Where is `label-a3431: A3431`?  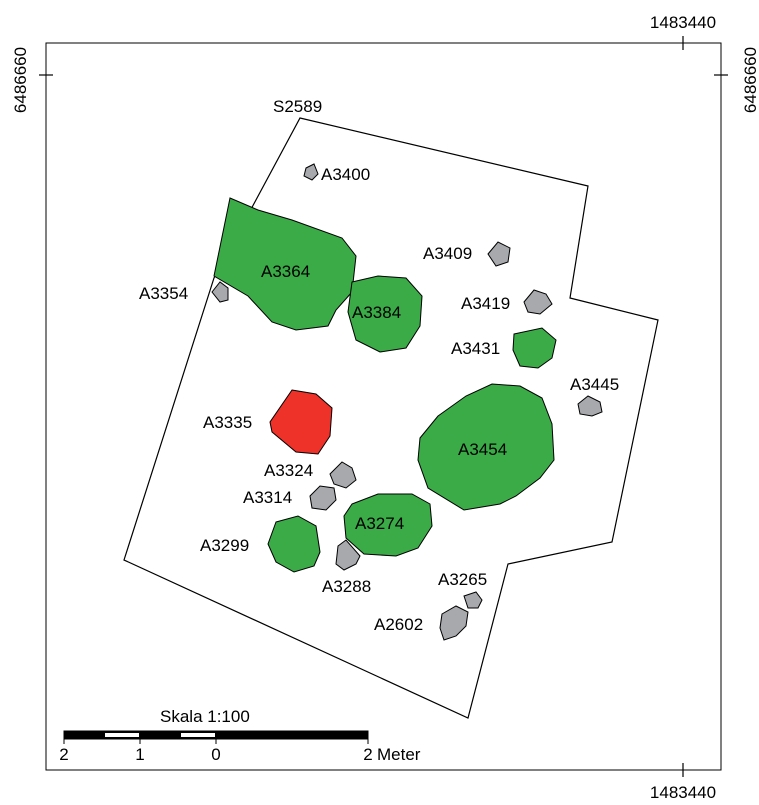
label-a3431: A3431 is located at coordinates (475, 348).